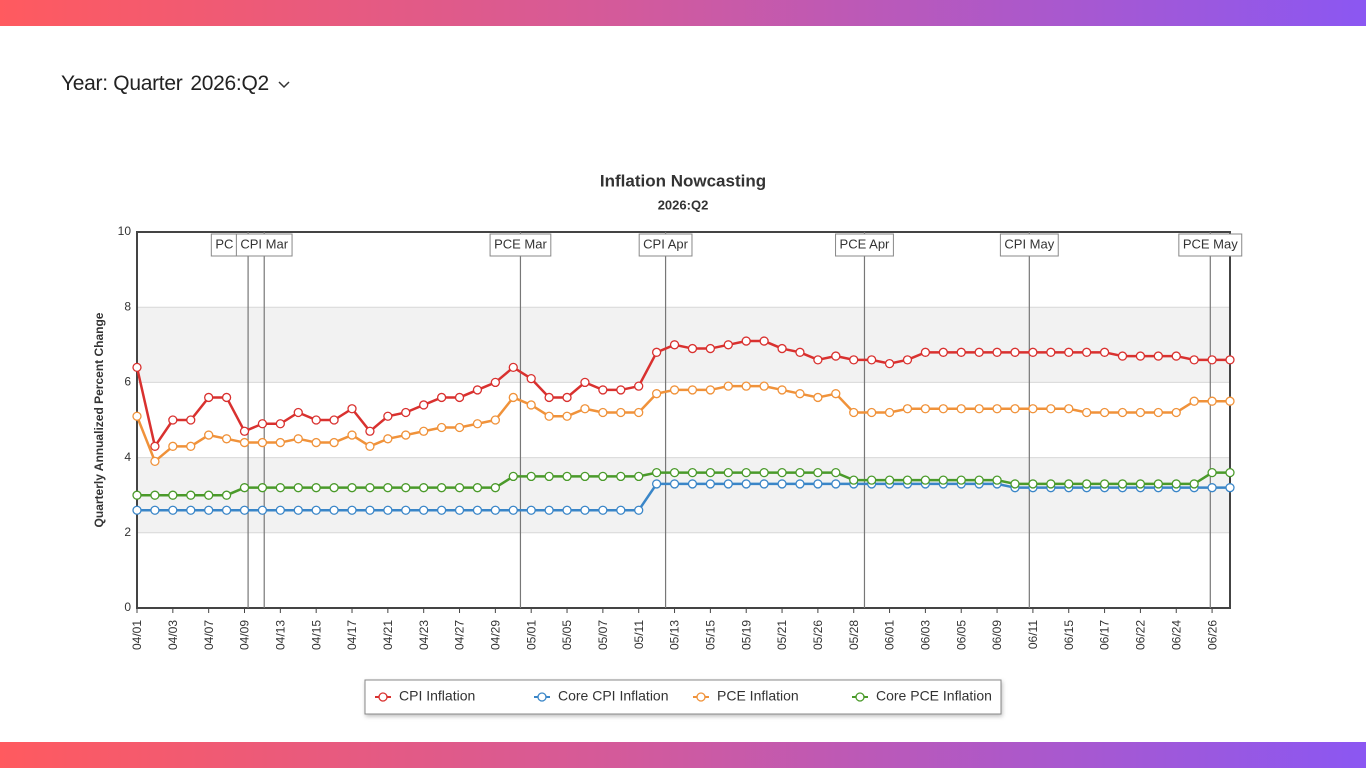  Describe the element at coordinates (125, 231) in the screenshot. I see `y-tick-label: 10` at that location.